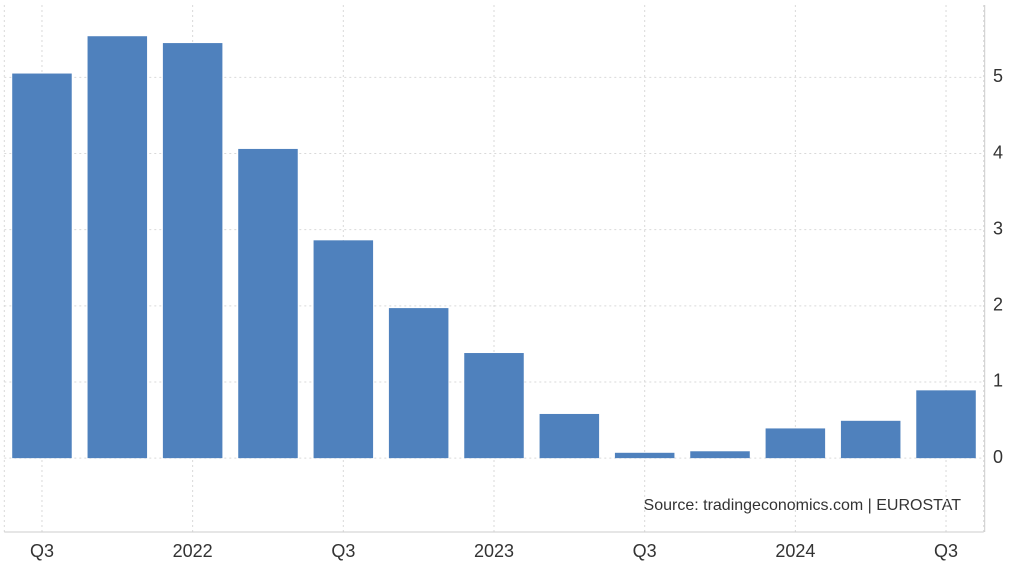 The image size is (1024, 576). I want to click on y-tick-label: 3, so click(998, 228).